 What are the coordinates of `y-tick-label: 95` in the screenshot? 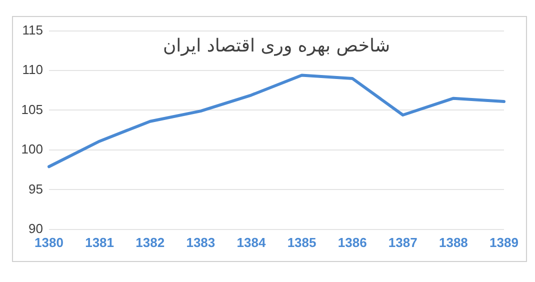 It's located at (35, 188).